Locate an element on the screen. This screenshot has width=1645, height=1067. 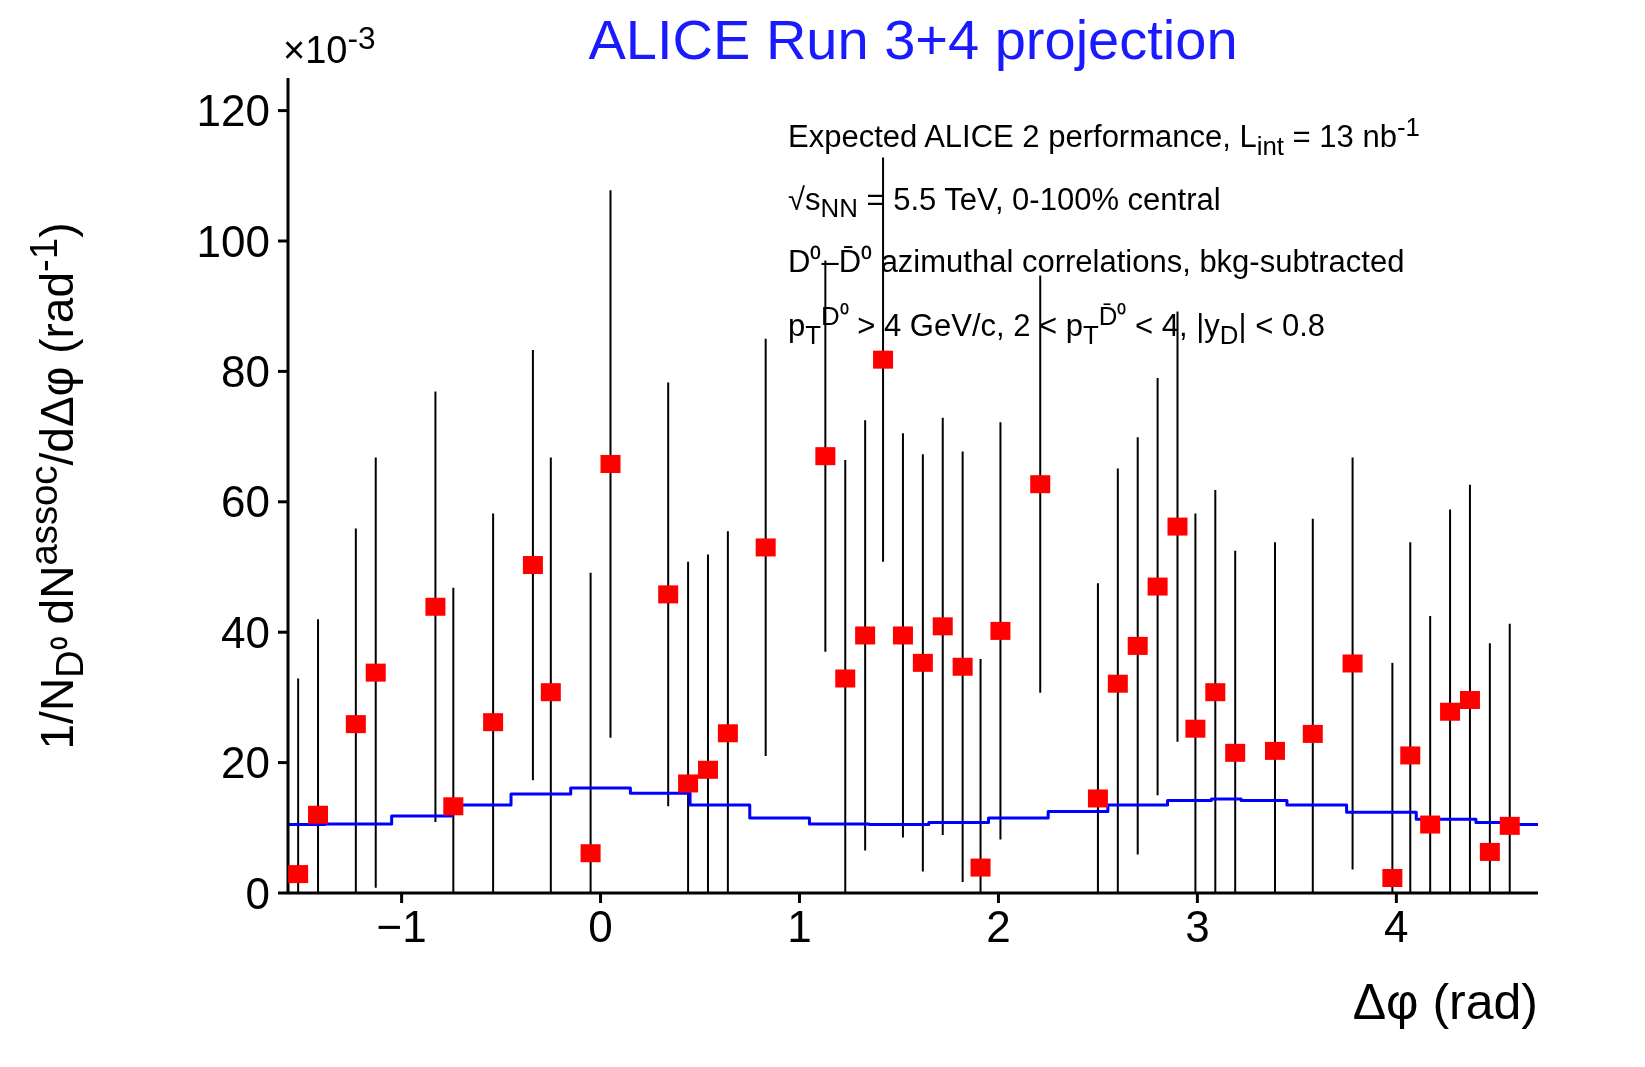
x-axis-title: Δφ (rad) is located at coordinates (1445, 1002).